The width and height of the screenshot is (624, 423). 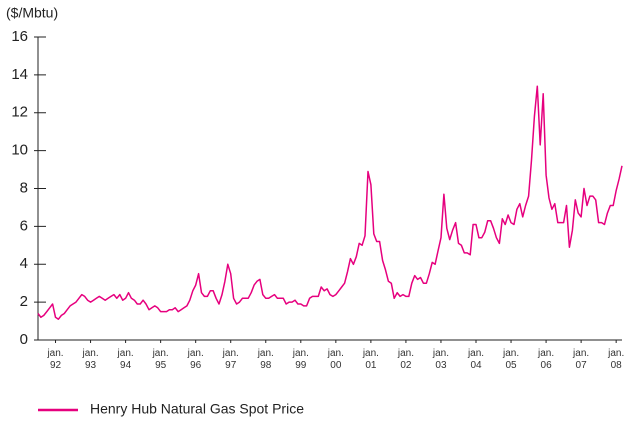 What do you see at coordinates (476, 359) in the screenshot?
I see `x-tick-label: jan. 04` at bounding box center [476, 359].